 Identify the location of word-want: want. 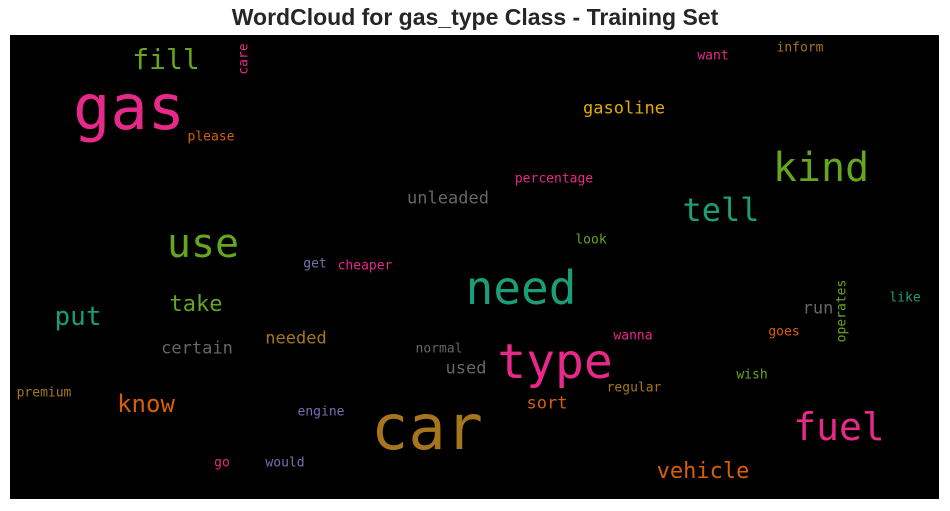
(713, 56).